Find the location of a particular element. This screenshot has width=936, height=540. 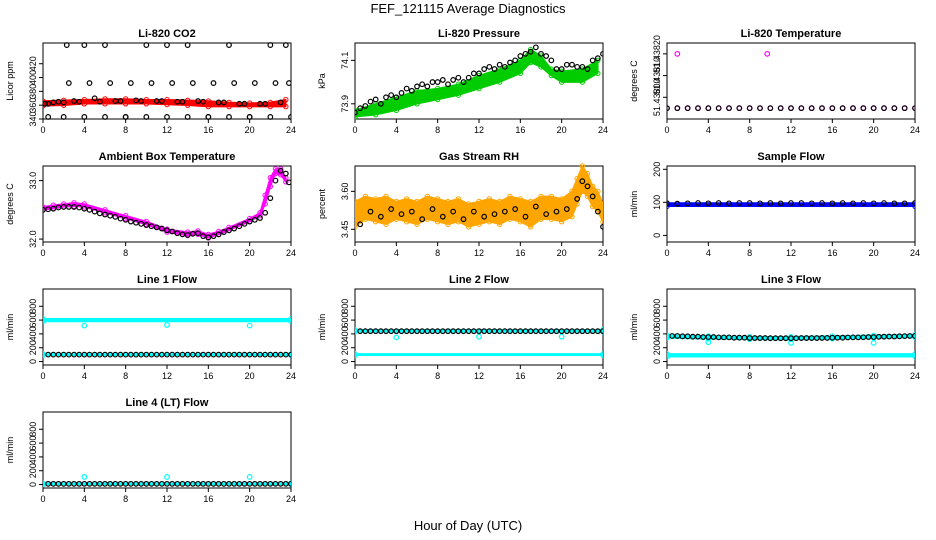

panel-6: Sample Flow 0 4 8 12 16 20 24 0 100 200 ml/min is located at coordinates (774, 204).